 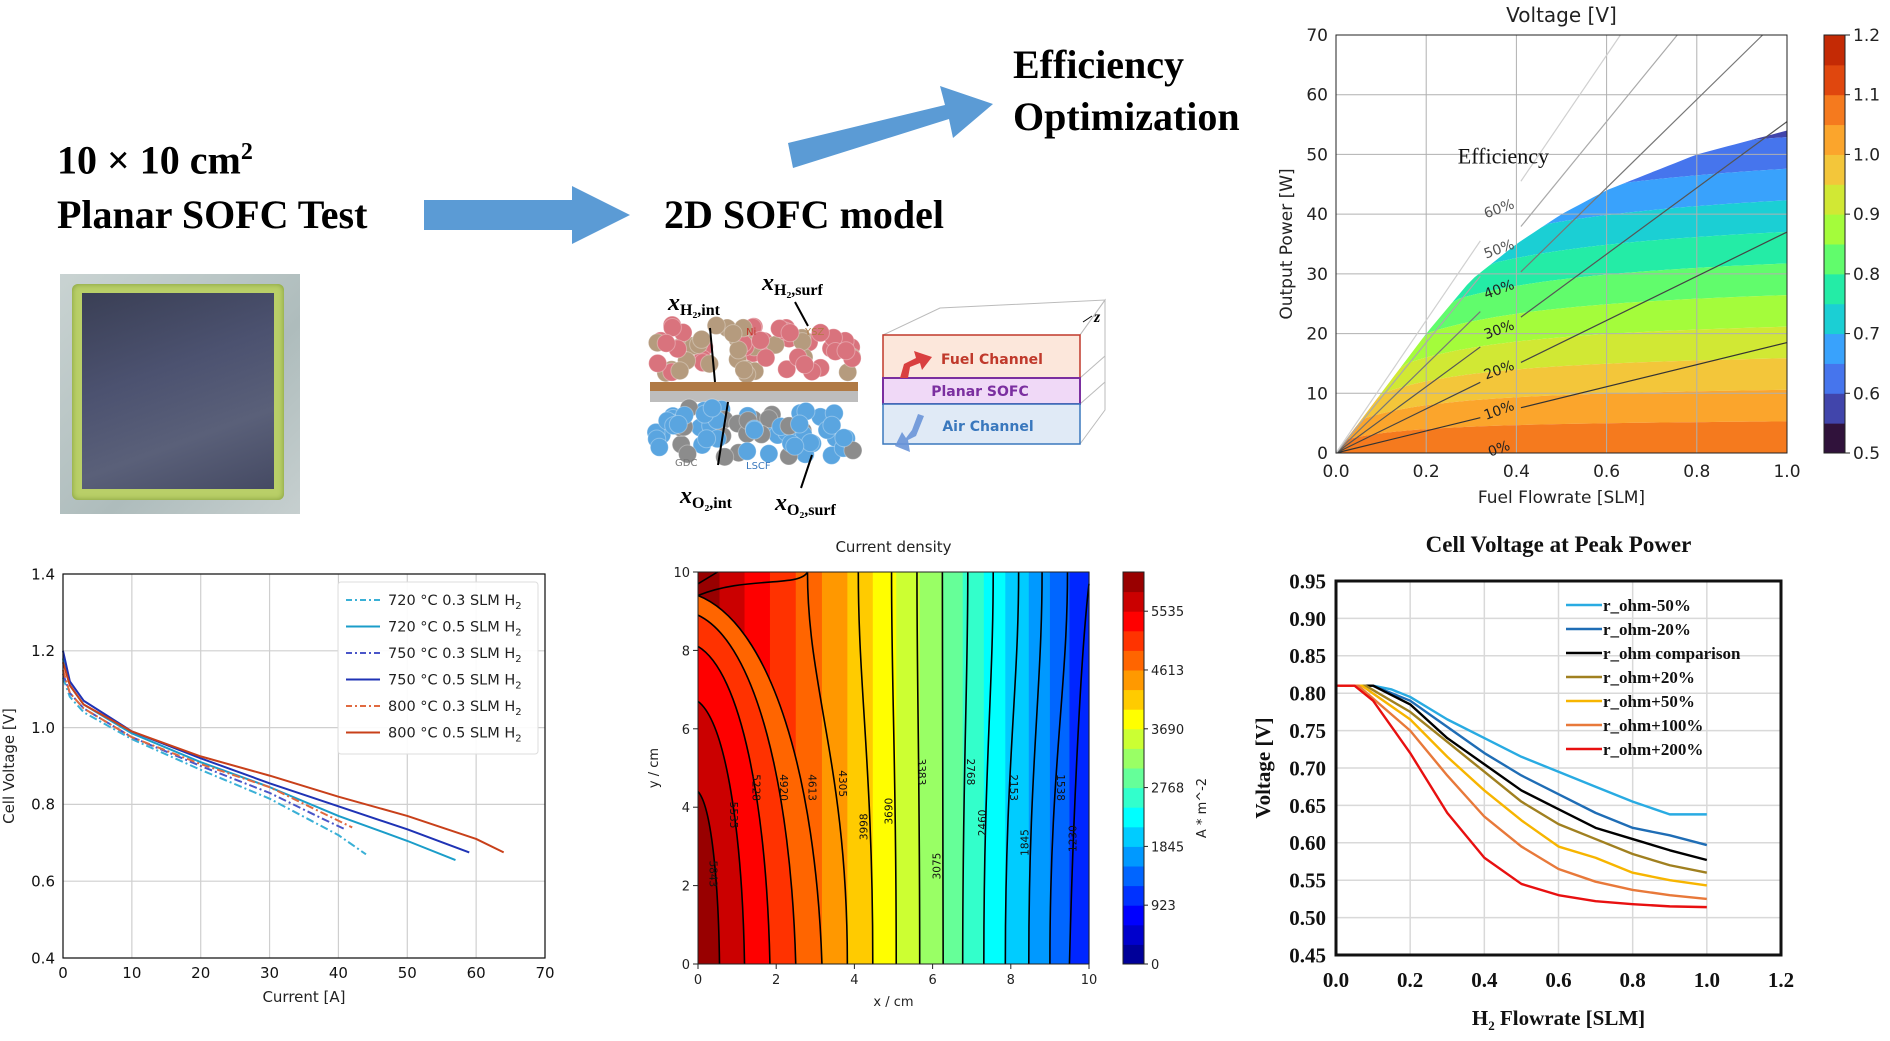 What do you see at coordinates (455, 735) in the screenshot?
I see `legend-label: 800 °C 0.5 SLM H2` at bounding box center [455, 735].